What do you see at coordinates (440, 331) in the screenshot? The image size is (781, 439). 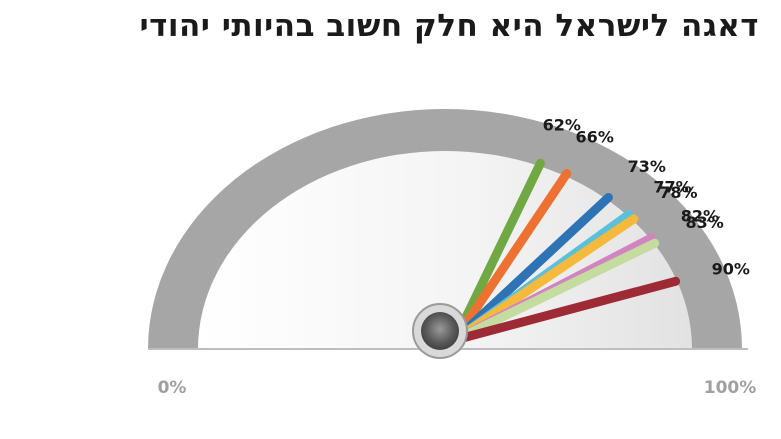 I see `gauge-hub` at bounding box center [440, 331].